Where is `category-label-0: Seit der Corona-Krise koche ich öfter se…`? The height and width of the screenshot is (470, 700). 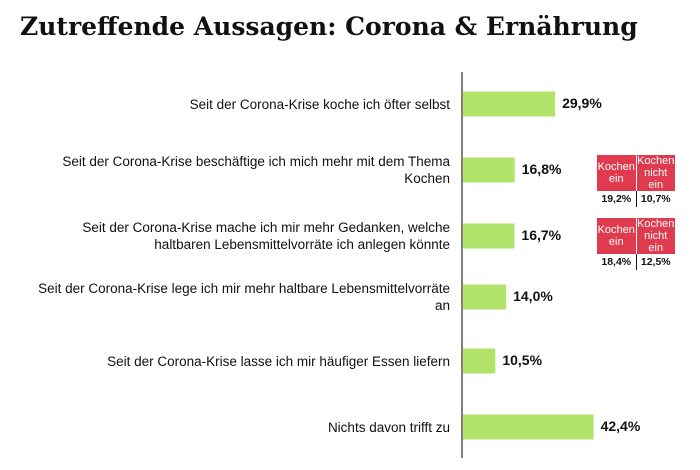 category-label-0: Seit der Corona-Krise koche ich öfter se… is located at coordinates (319, 104).